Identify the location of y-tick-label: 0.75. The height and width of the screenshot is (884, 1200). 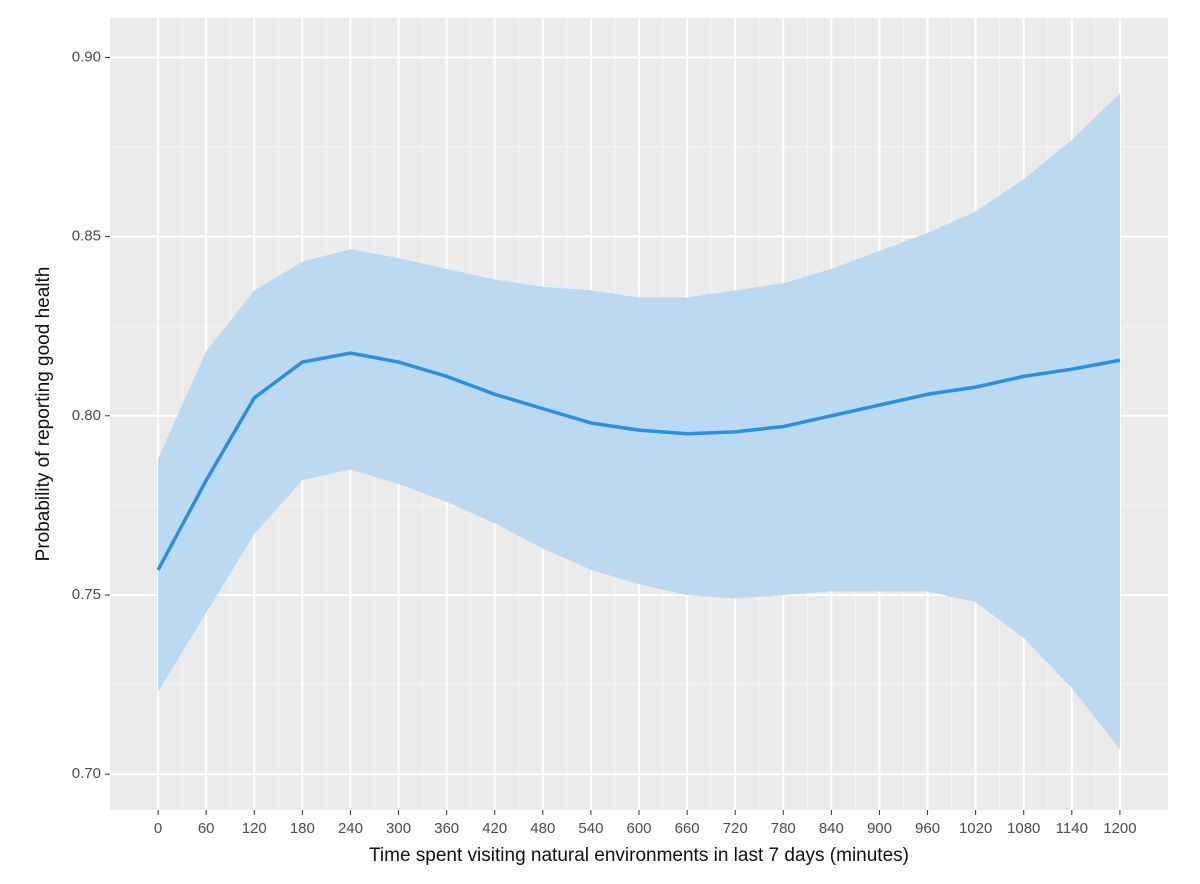
(86, 594).